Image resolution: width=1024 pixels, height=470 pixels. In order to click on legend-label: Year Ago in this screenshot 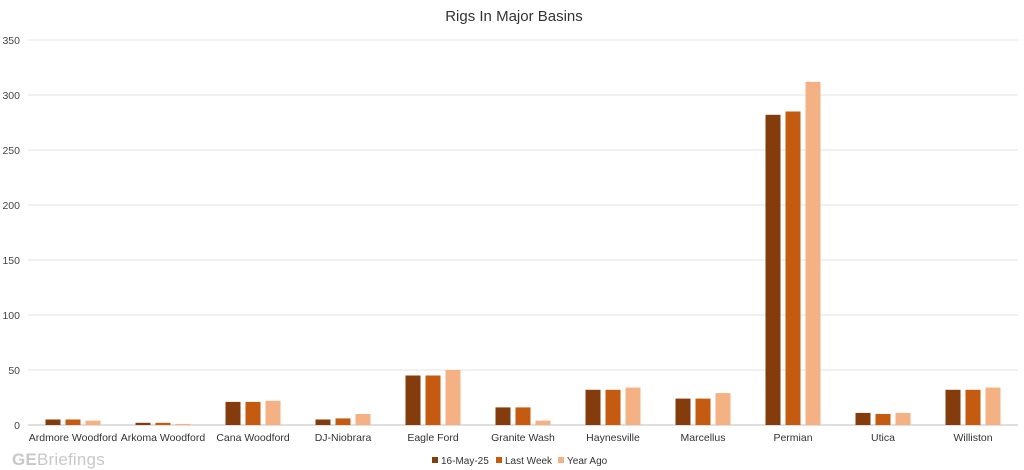, I will do `click(587, 461)`.